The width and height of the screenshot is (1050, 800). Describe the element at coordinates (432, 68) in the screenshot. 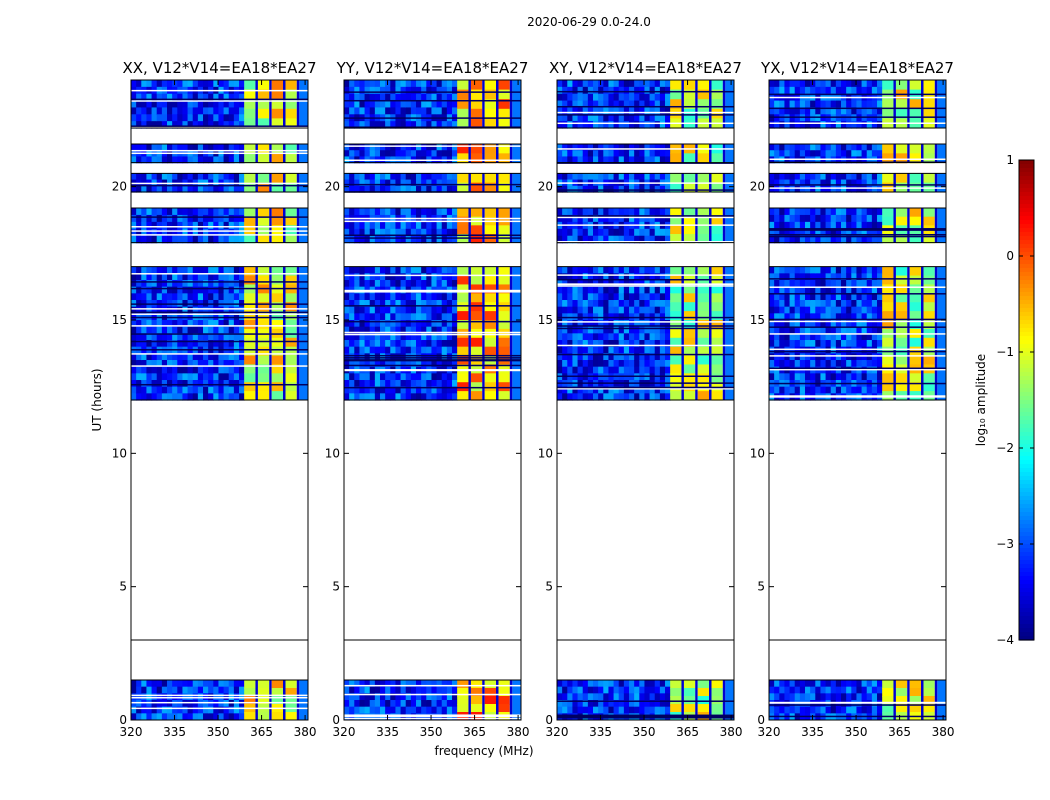

I see `panel-title: YY, V12*V14=EA18*EA27` at that location.